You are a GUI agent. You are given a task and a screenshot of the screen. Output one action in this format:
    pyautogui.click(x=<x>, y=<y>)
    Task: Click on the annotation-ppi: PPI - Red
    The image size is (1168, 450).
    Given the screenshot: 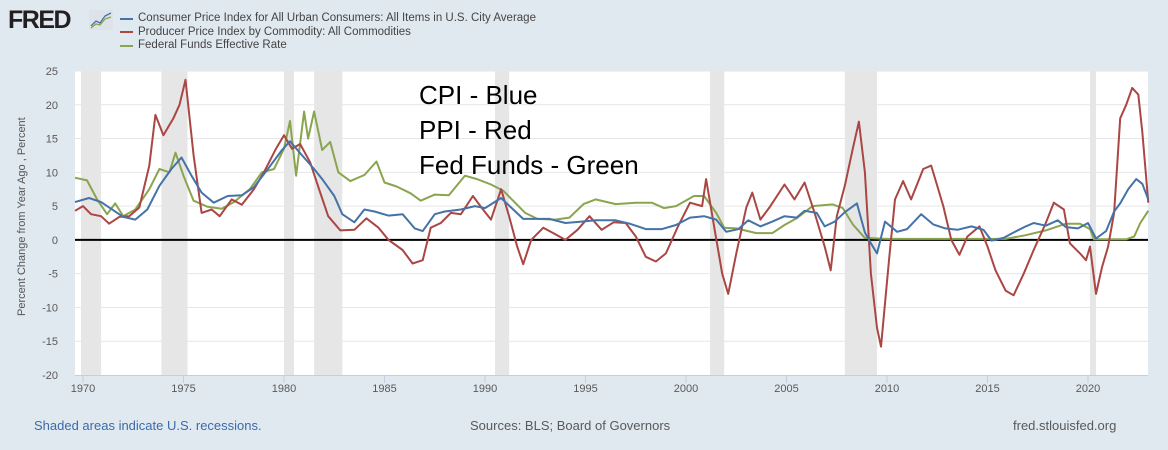 What is the action you would take?
    pyautogui.click(x=475, y=130)
    